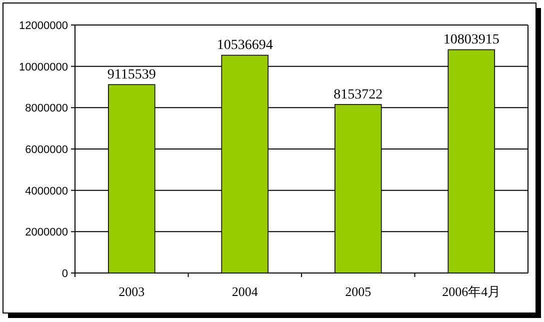  Describe the element at coordinates (244, 46) in the screenshot. I see `data-label: 10536694` at that location.